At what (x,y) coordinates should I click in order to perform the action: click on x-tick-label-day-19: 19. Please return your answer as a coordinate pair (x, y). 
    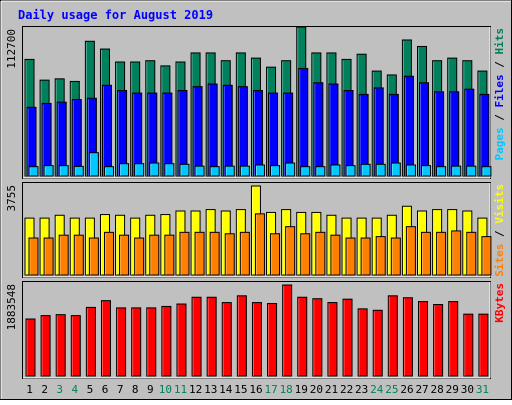
    Looking at the image, I should click on (301, 389).